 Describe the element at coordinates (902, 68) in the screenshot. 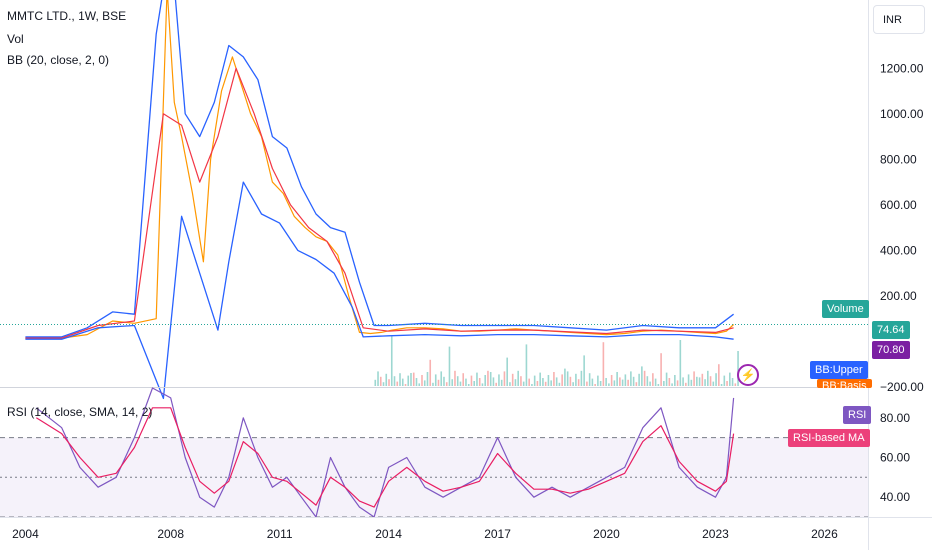

I see `y-tick-label: 1200.00` at that location.